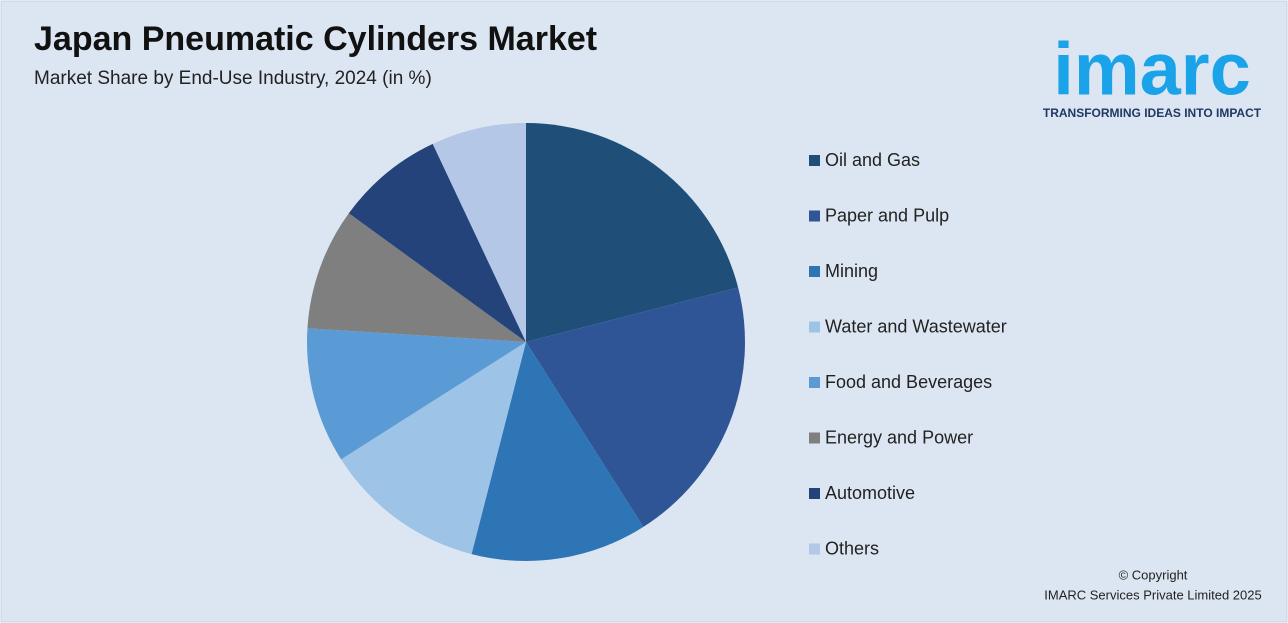 Image resolution: width=1288 pixels, height=623 pixels. I want to click on legend-label: Mining, so click(851, 271).